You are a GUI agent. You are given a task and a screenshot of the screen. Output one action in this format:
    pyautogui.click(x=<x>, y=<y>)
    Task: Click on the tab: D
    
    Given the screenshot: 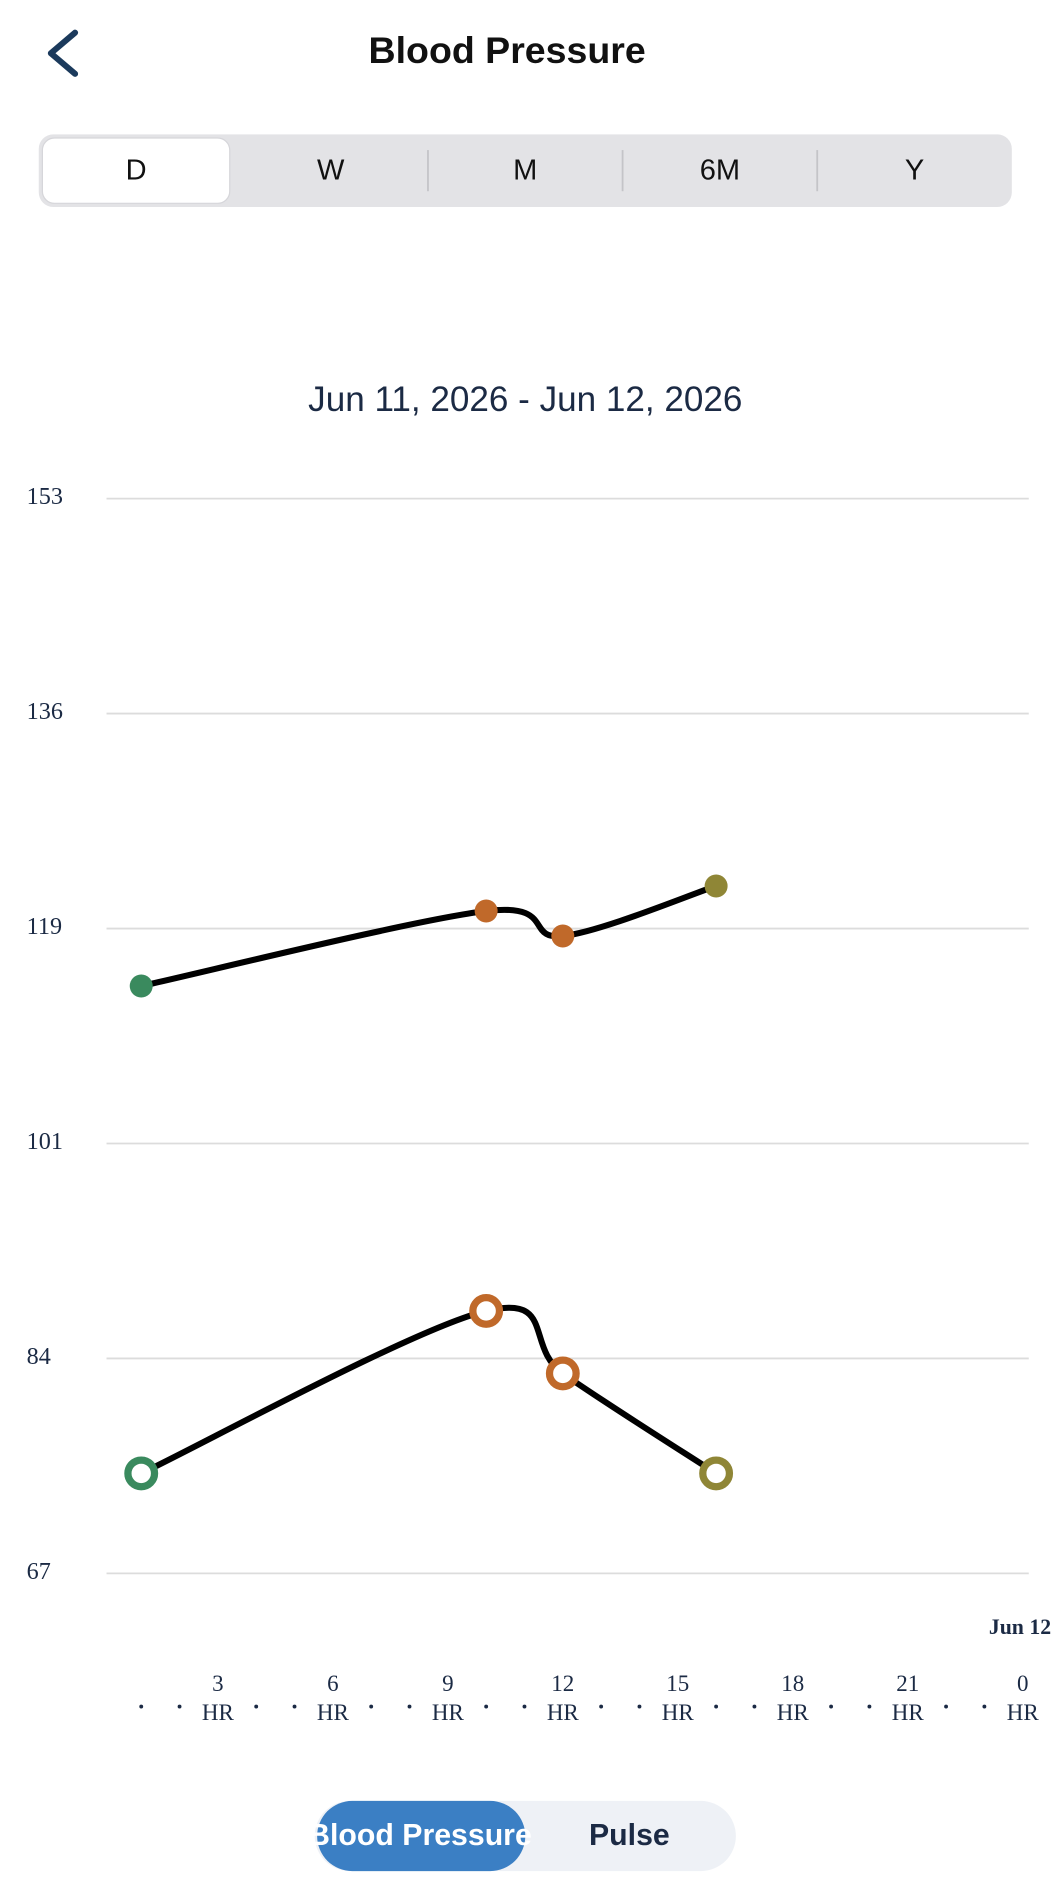 What is the action you would take?
    pyautogui.click(x=136, y=171)
    